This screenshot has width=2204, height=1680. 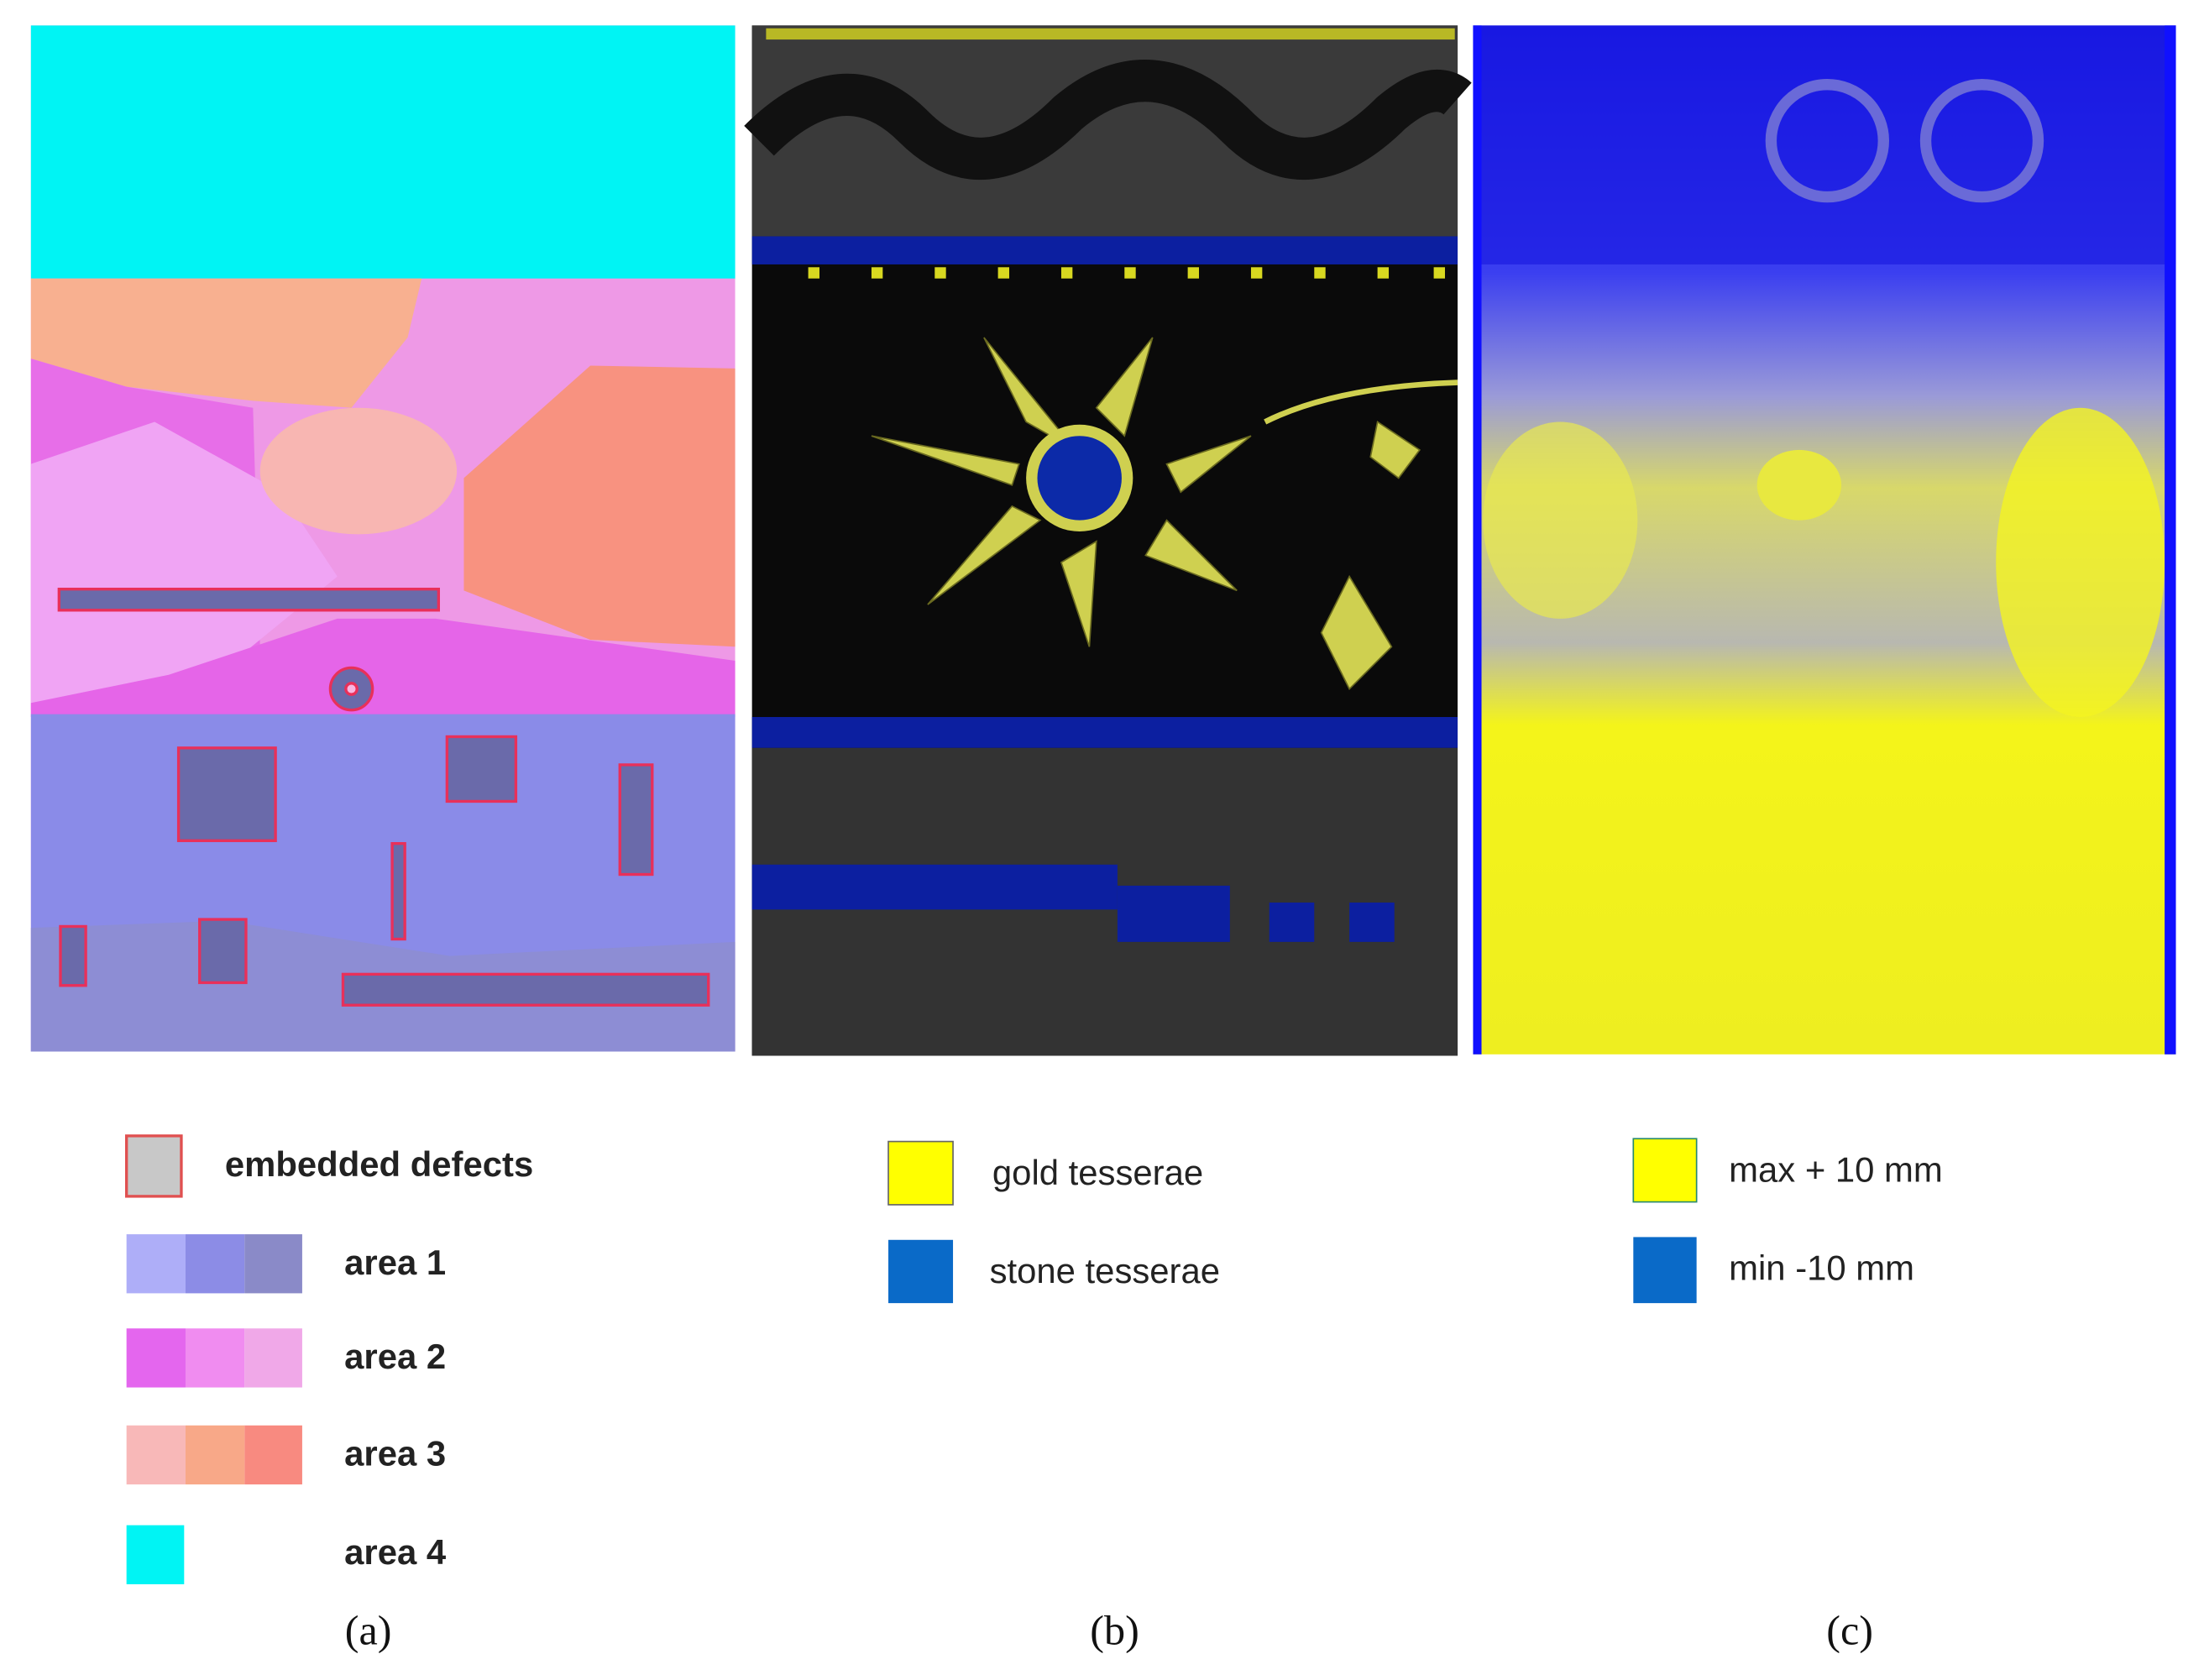 What do you see at coordinates (395, 1356) in the screenshot?
I see `legend-label: area 2` at bounding box center [395, 1356].